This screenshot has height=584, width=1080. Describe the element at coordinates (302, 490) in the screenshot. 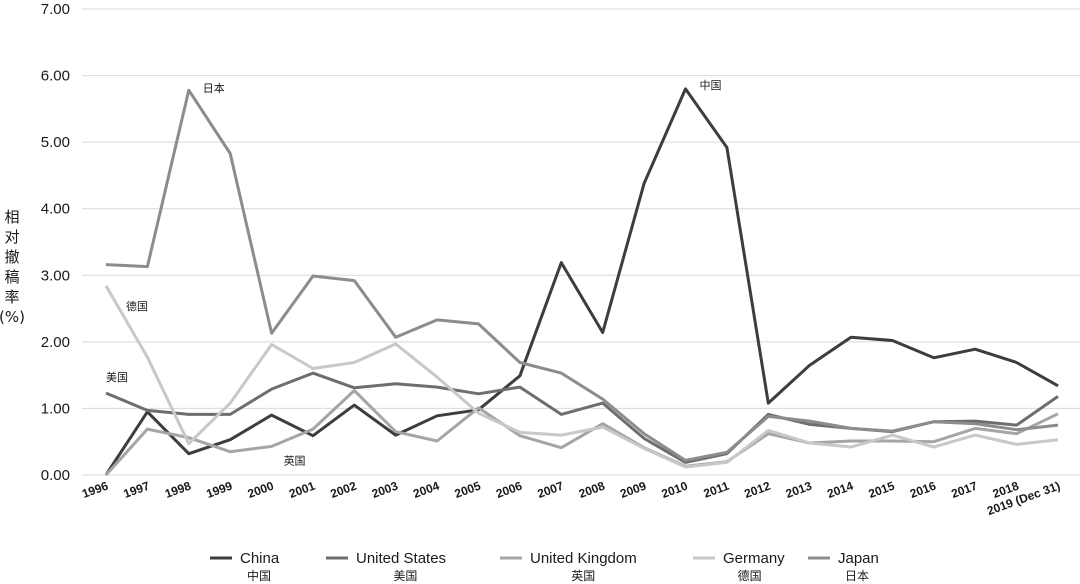

I see `x-tick-label: 2001` at that location.